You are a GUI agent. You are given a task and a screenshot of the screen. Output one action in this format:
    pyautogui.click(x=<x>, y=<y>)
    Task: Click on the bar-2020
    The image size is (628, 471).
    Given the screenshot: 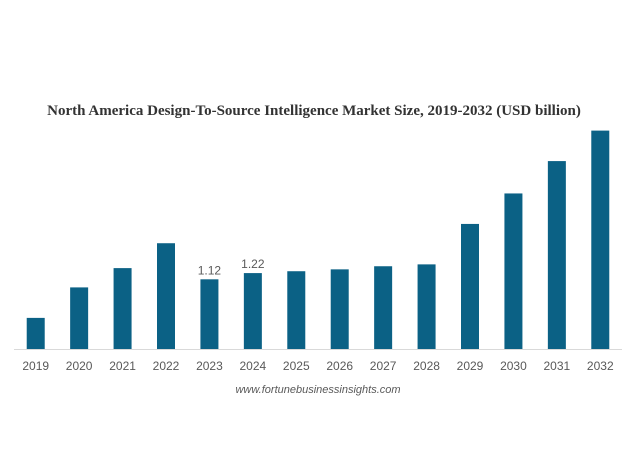 What is the action you would take?
    pyautogui.click(x=79, y=318)
    